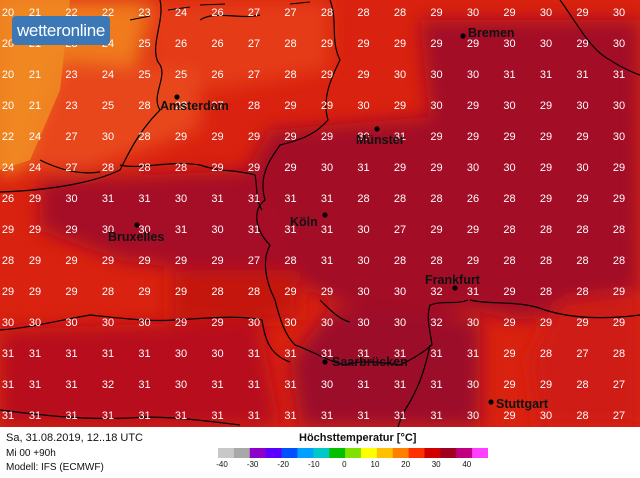  What do you see at coordinates (252, 464) in the screenshot?
I see `legend-tick-label: -30` at bounding box center [252, 464].